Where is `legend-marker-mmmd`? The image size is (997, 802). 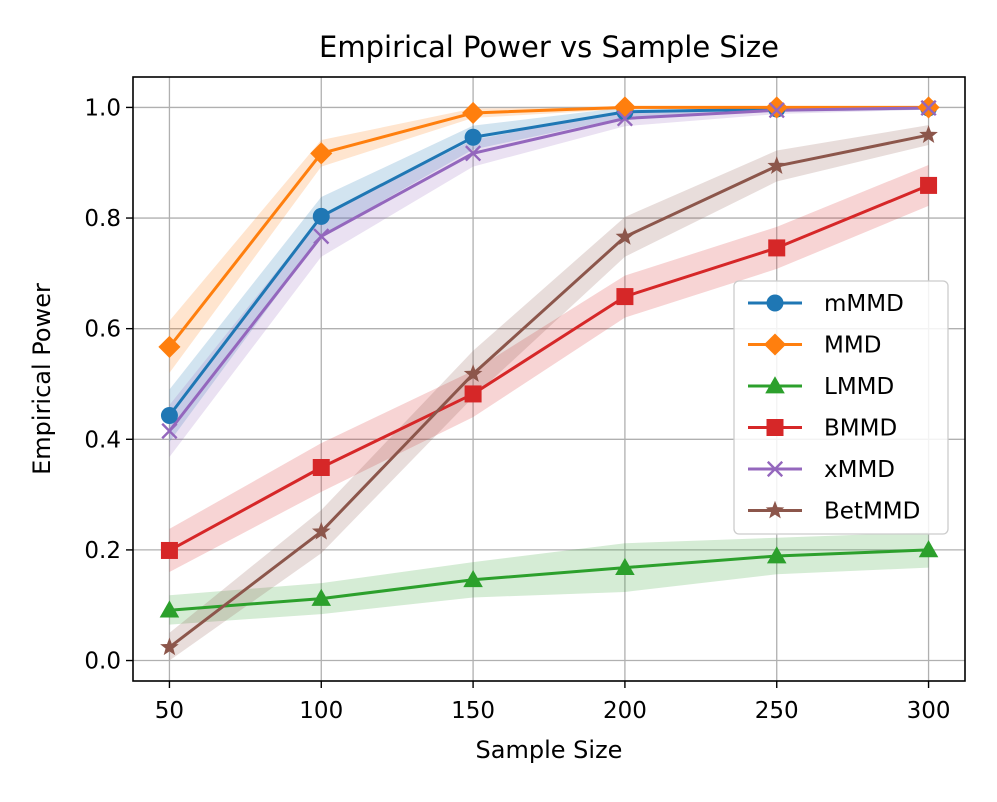 legend-marker-mmmd is located at coordinates (775, 303).